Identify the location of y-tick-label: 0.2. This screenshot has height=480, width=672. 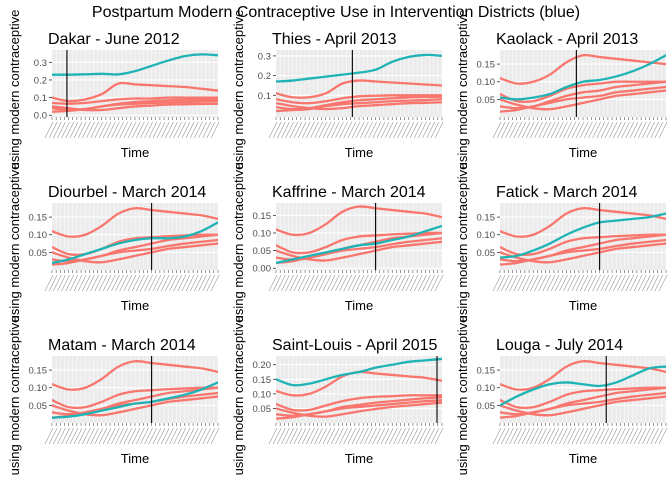
(264, 76).